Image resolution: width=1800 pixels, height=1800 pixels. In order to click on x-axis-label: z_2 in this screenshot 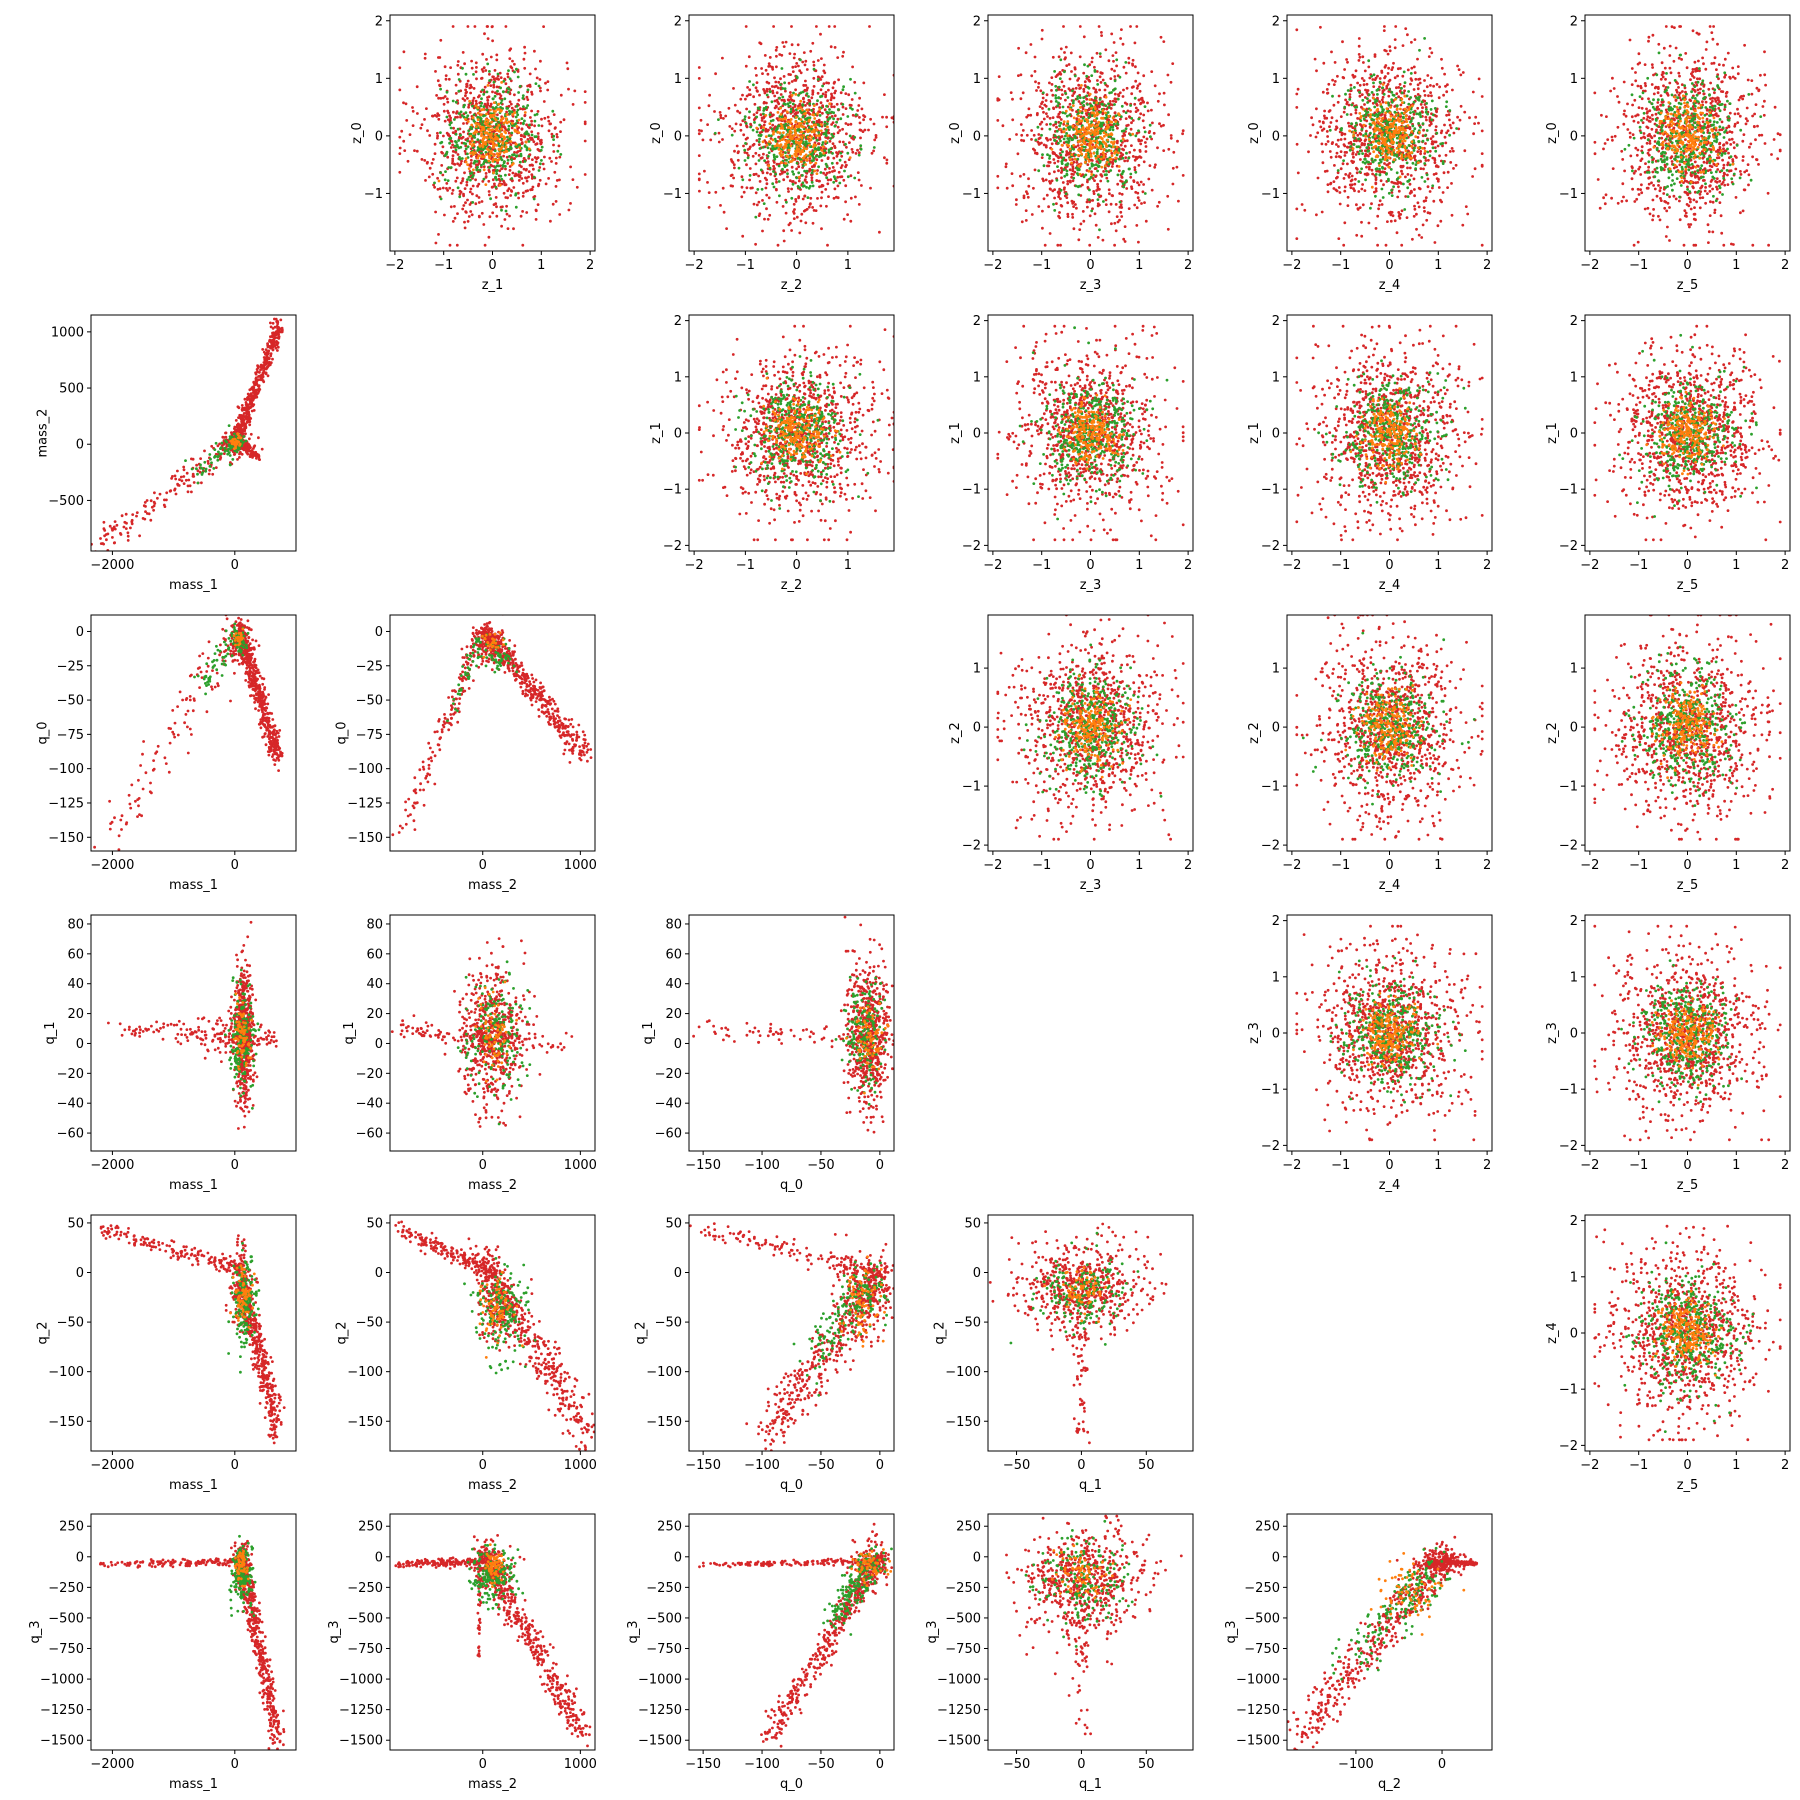, I will do `click(792, 285)`.